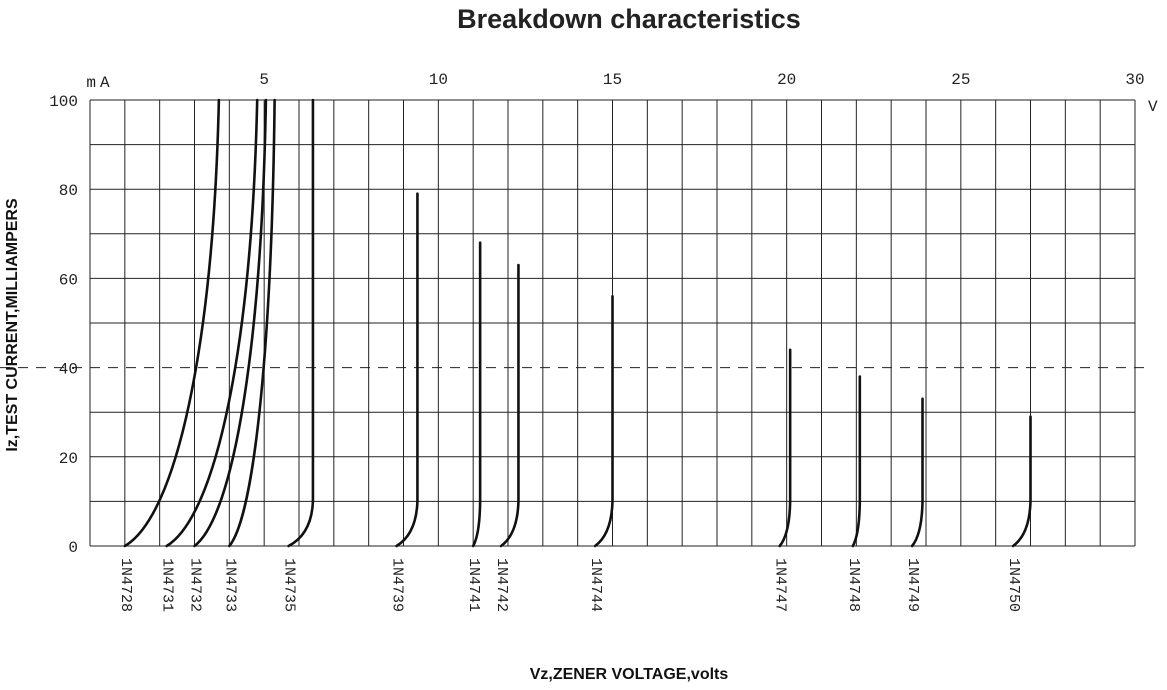  What do you see at coordinates (195, 585) in the screenshot?
I see `series-label-1n4732: 1N4732` at bounding box center [195, 585].